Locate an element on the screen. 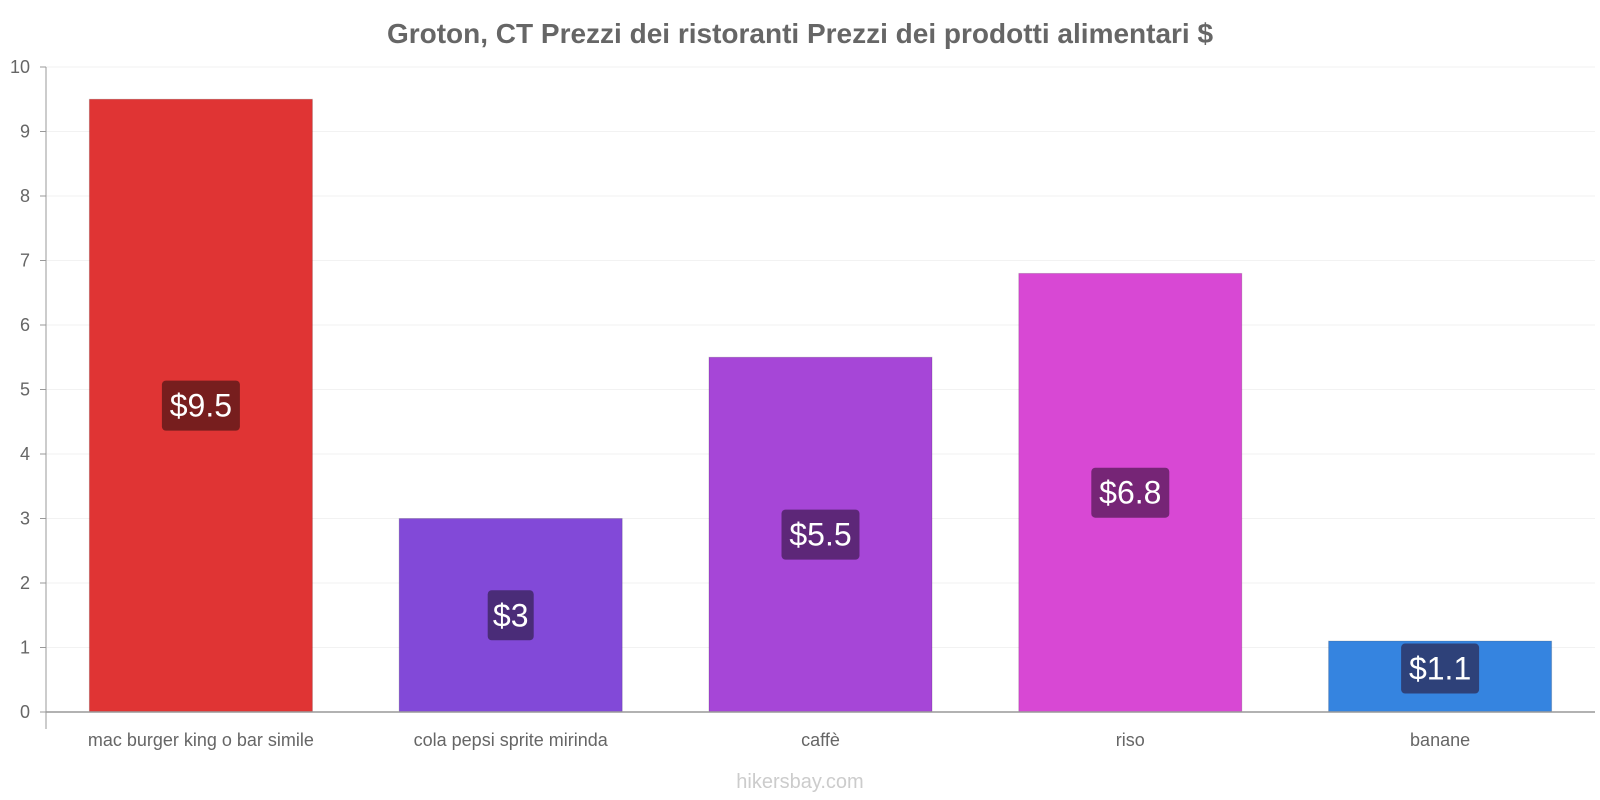 Image resolution: width=1600 pixels, height=800 pixels. value-label: $5.5 is located at coordinates (820, 535).